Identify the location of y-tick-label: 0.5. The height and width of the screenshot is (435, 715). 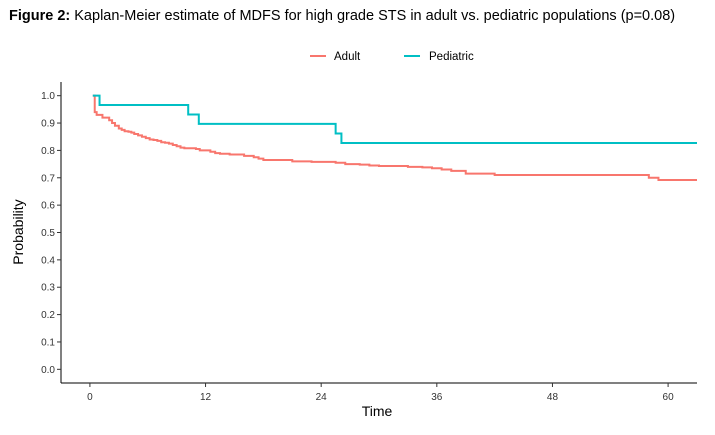
(48, 233).